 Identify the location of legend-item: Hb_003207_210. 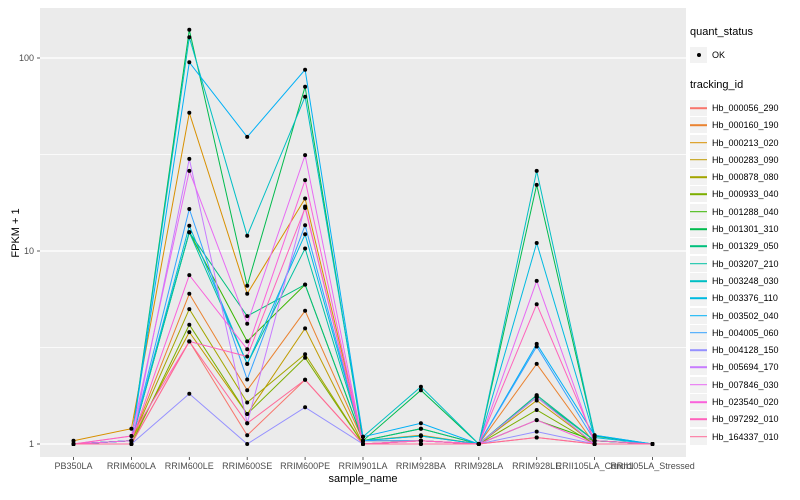
(745, 263).